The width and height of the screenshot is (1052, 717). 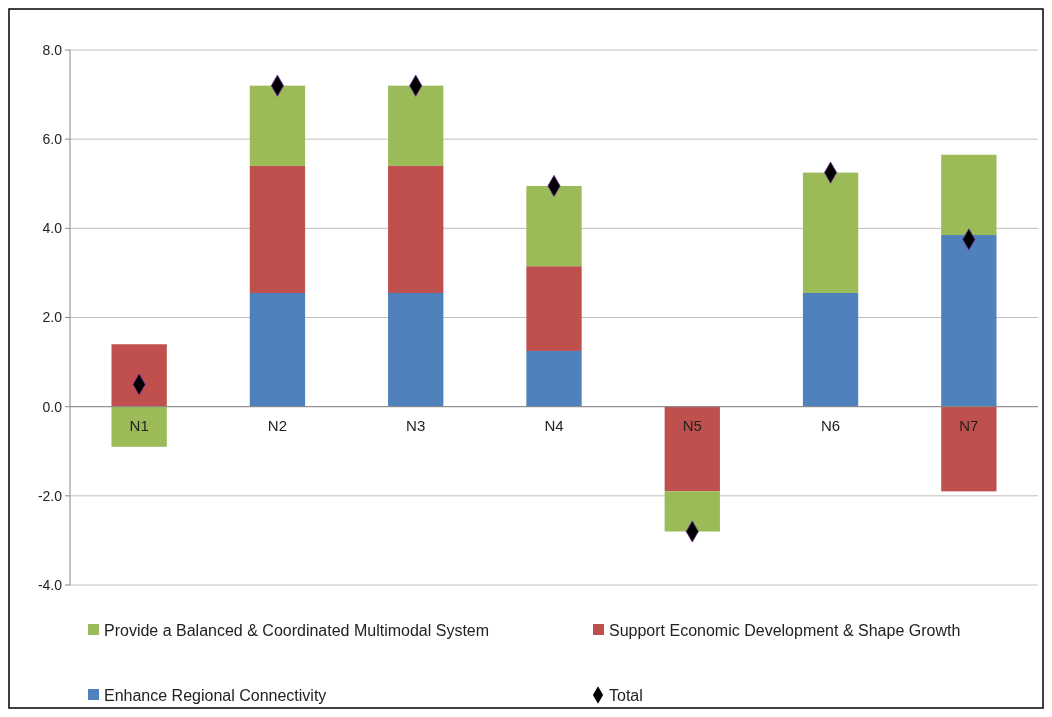 I want to click on legend-label: Support Economic Development & Shape Growth, so click(x=785, y=630).